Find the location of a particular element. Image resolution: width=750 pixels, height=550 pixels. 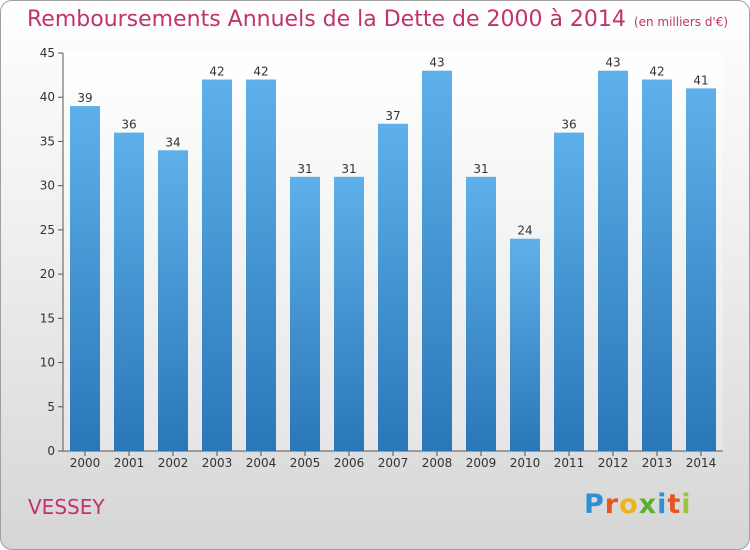

y-tick-label: 25 is located at coordinates (47, 230).